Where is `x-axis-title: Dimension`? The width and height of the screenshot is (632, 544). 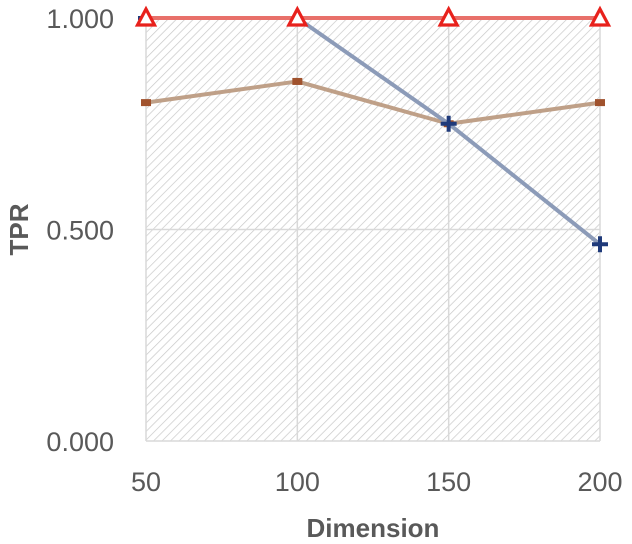
x-axis-title: Dimension is located at coordinates (373, 528).